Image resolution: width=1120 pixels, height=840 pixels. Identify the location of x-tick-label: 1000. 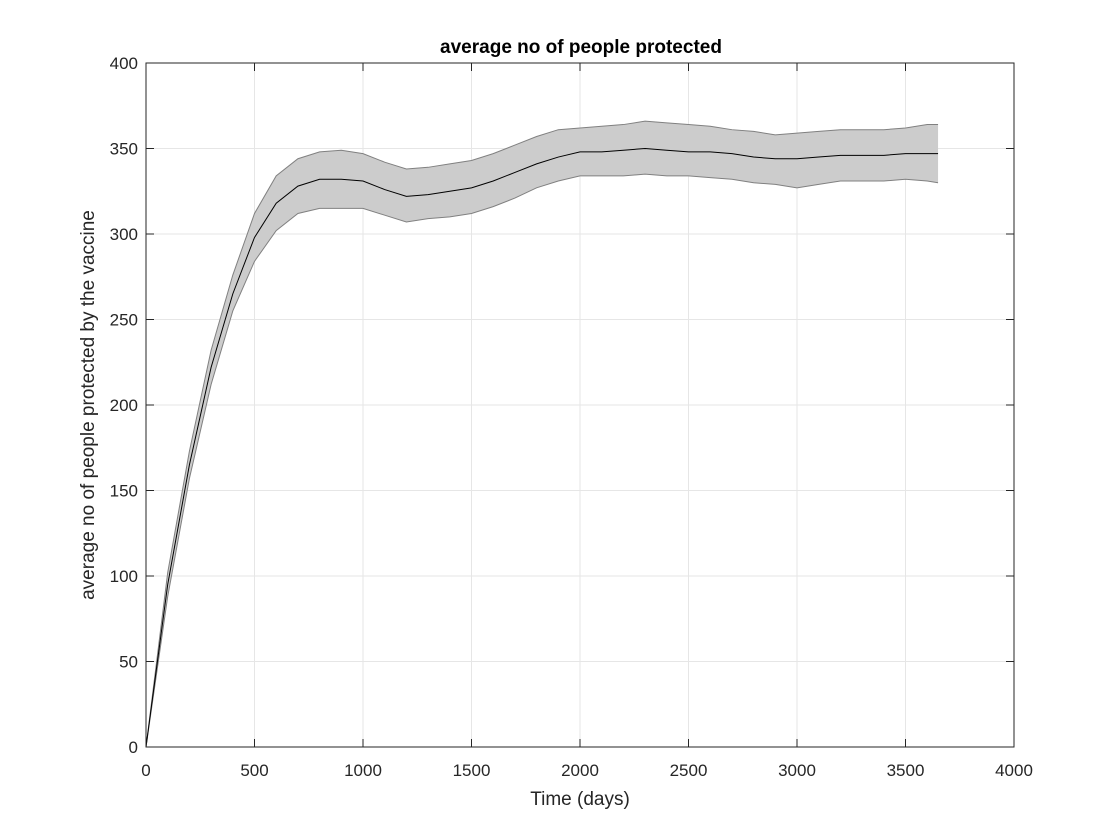
(363, 770).